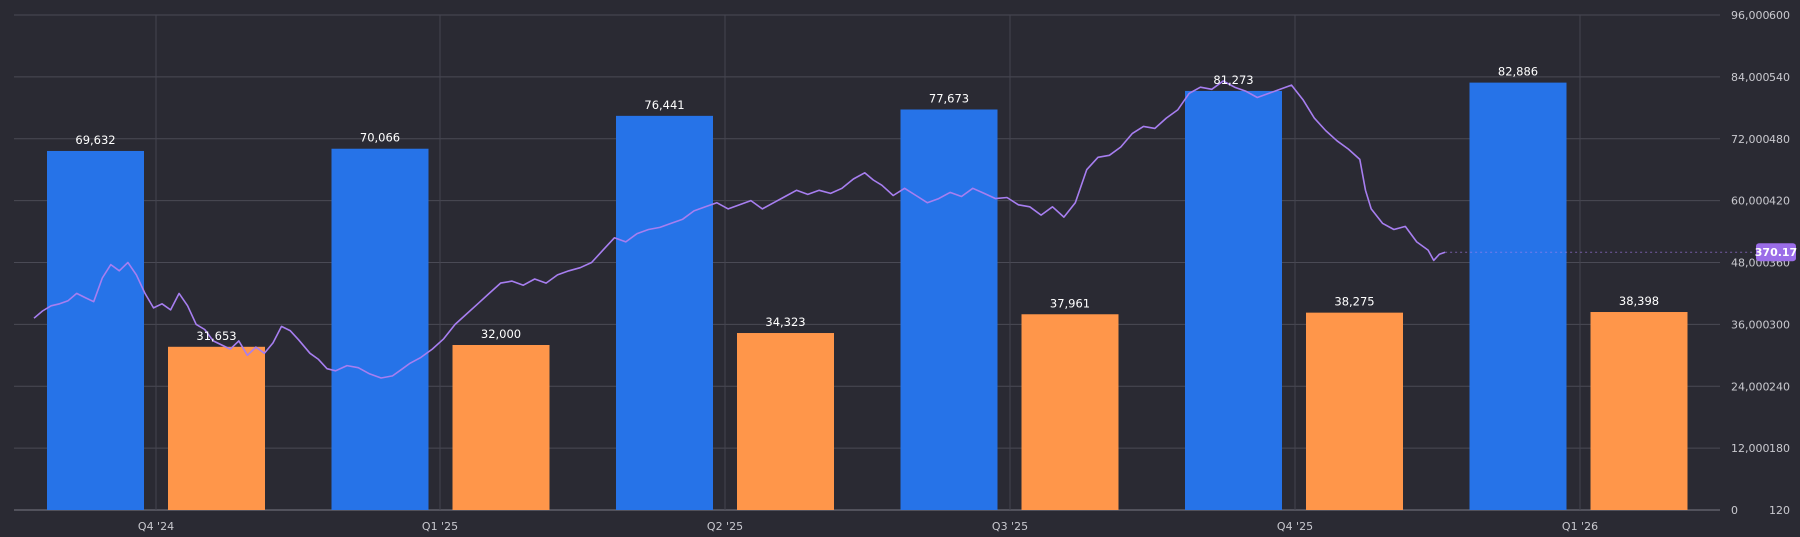  Describe the element at coordinates (501, 334) in the screenshot. I see `data-label: 32,000` at that location.